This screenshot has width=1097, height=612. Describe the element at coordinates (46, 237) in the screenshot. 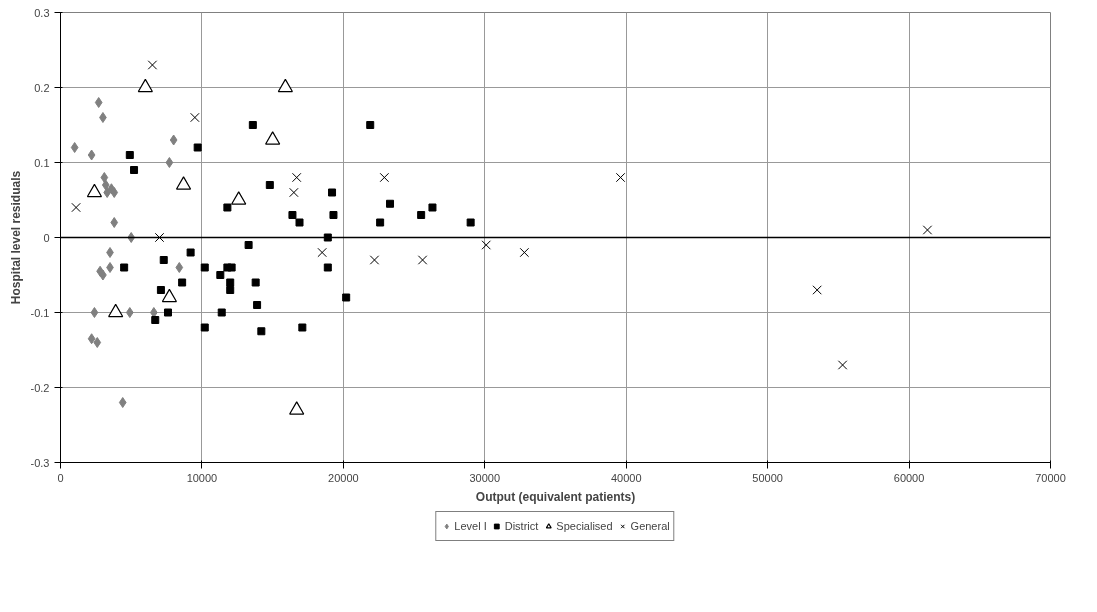

I see `y-tick-label: 0` at that location.